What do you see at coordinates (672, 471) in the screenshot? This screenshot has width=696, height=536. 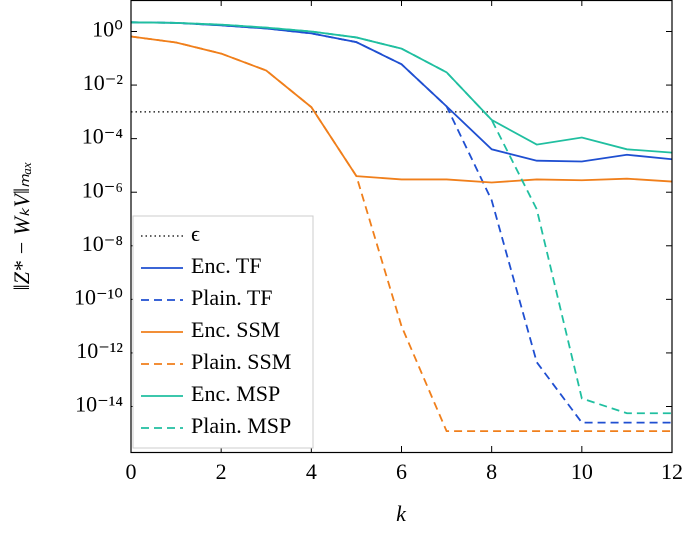 I see `x-tick-label: 12` at bounding box center [672, 471].